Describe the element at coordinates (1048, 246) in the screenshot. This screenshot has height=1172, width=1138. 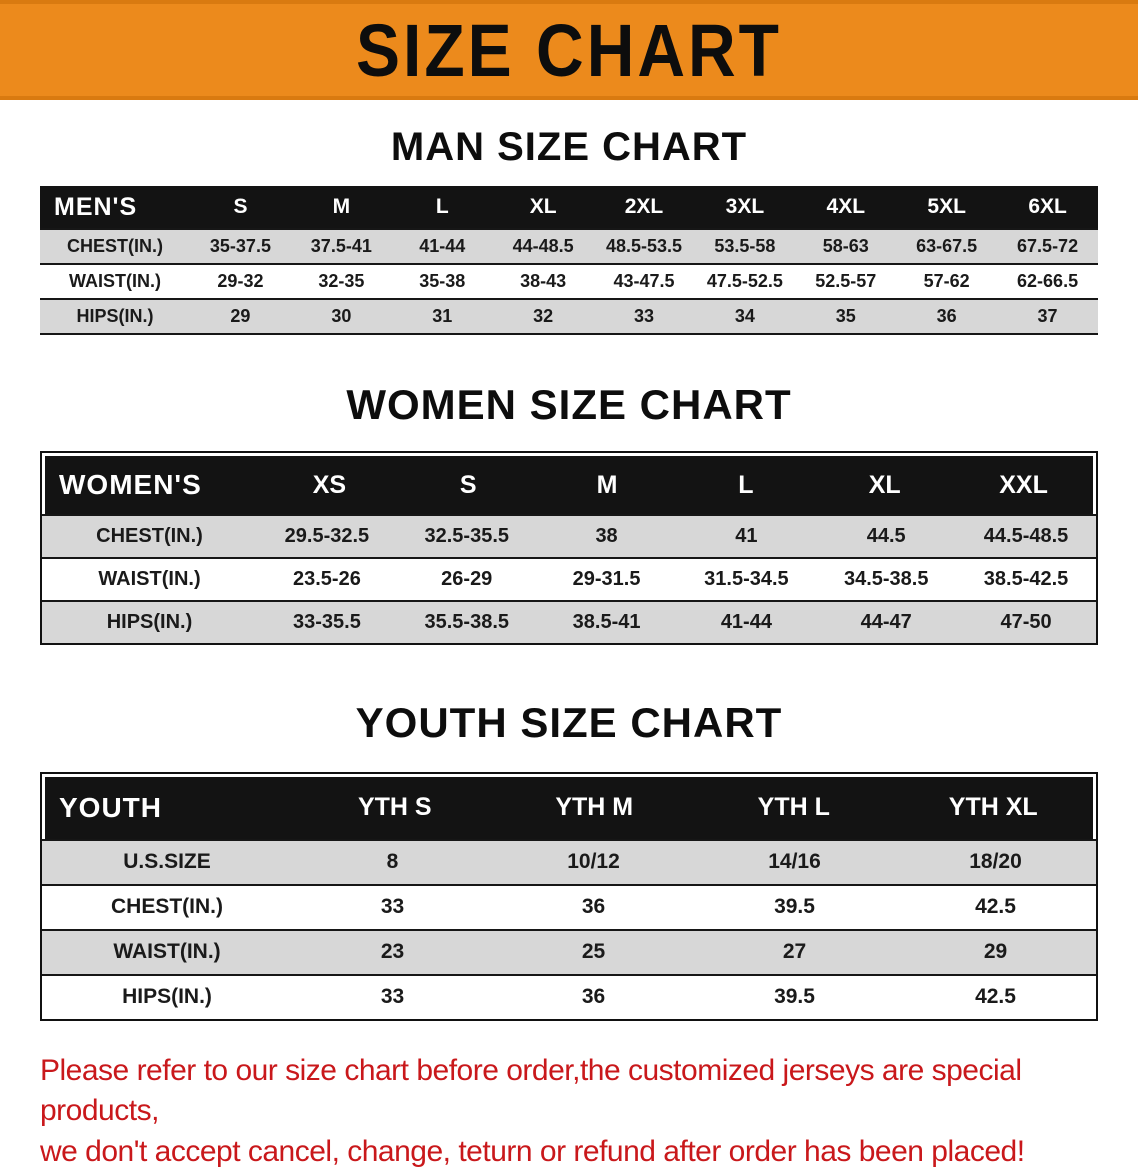
I see `value-cell: 67.5-72` at that location.